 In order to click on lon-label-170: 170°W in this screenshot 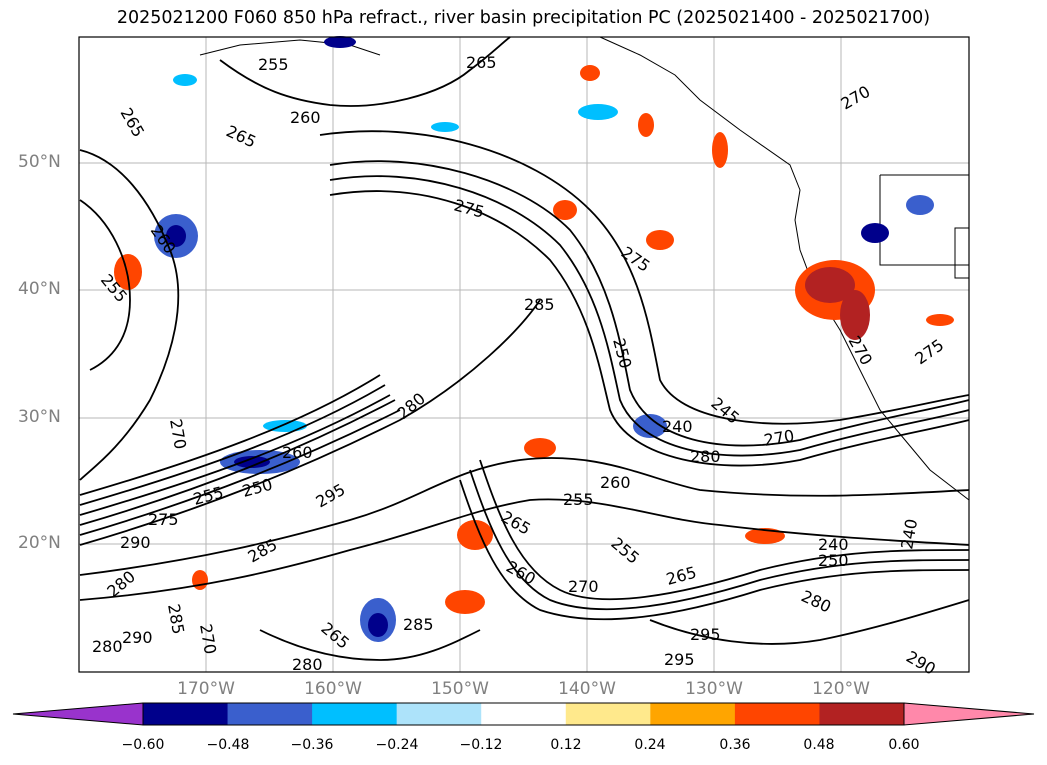, I will do `click(206, 689)`.